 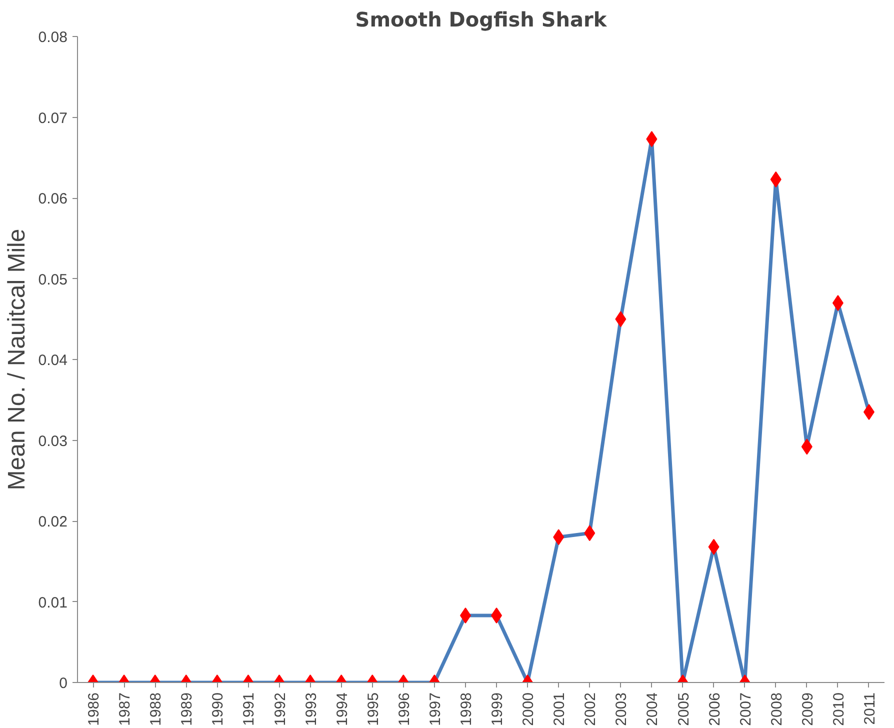 I want to click on x-tick-label: 2009, so click(x=807, y=709).